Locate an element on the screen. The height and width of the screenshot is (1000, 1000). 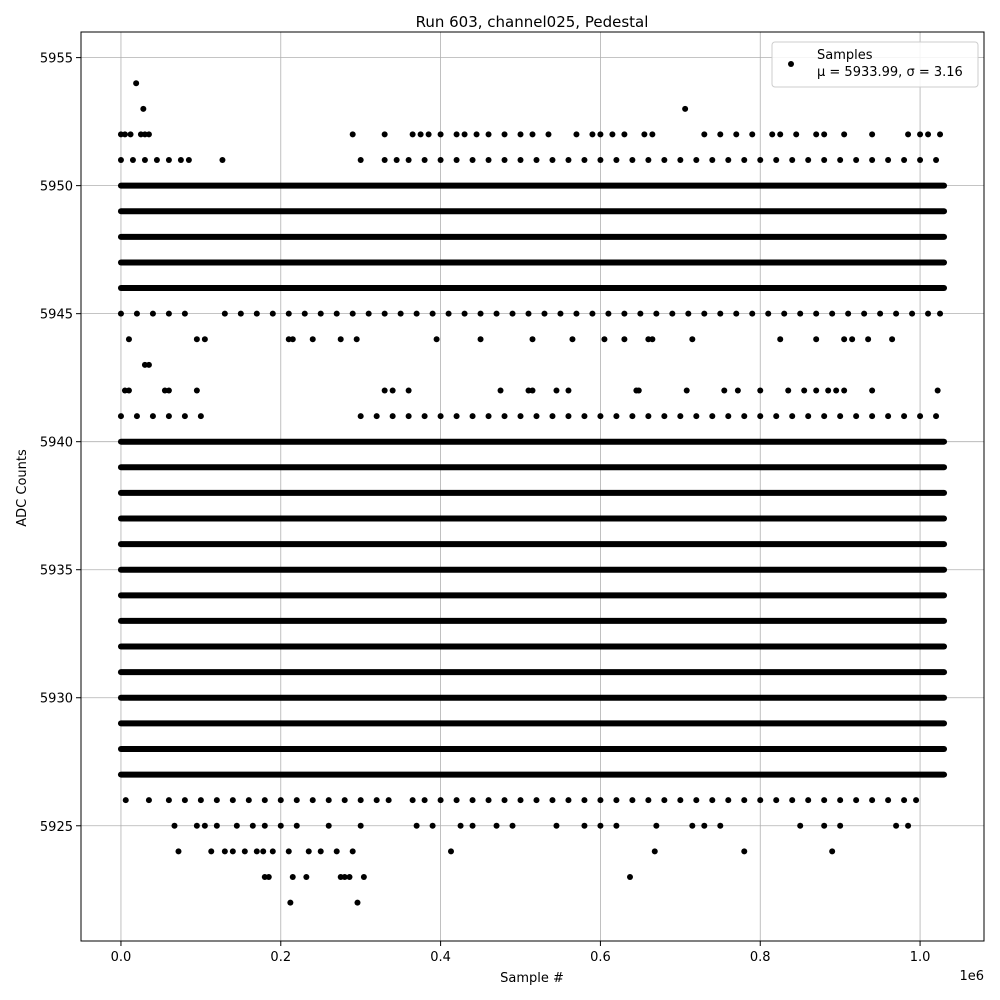
y-tick-label: 5930 is located at coordinates (56, 699).